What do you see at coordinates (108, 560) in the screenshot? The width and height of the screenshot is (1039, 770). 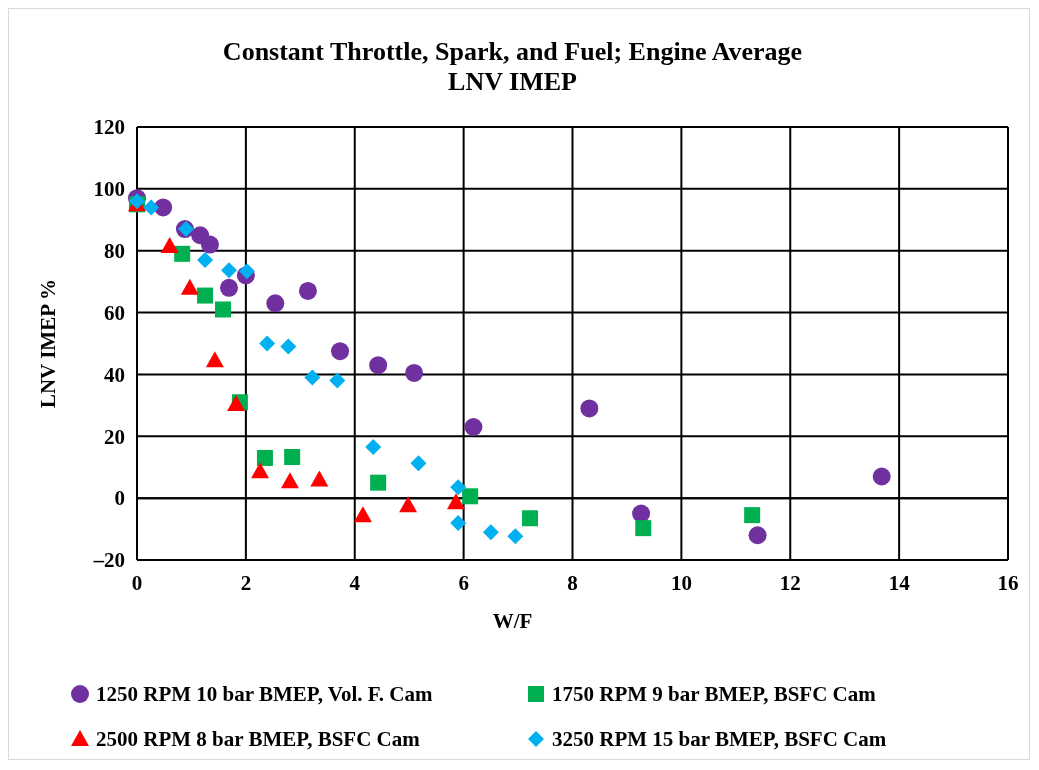 I see `y-tick-label: –20` at bounding box center [108, 560].